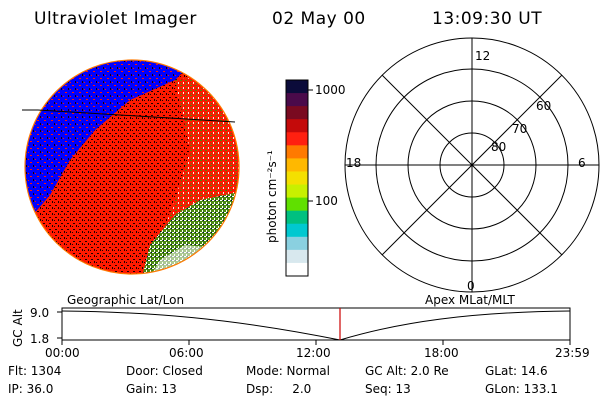 Image resolution: width=600 pixels, height=400 pixels. Describe the element at coordinates (319, 19) in the screenshot. I see `date-label: 02 May 00` at that location.